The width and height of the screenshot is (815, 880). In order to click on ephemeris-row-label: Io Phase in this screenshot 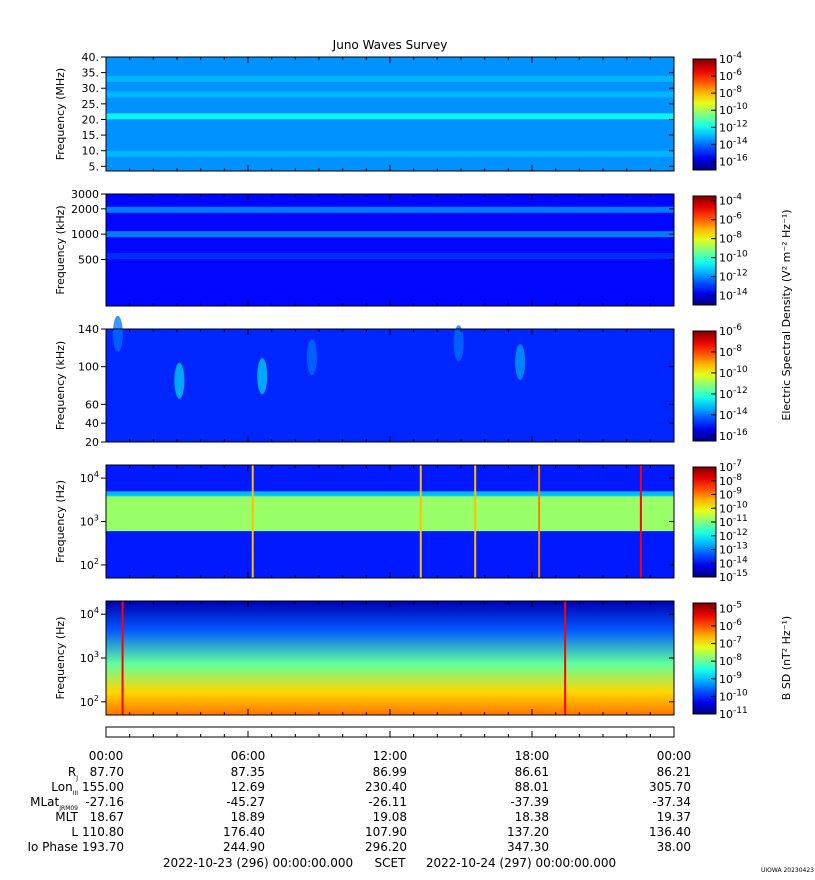, I will do `click(52, 847)`.